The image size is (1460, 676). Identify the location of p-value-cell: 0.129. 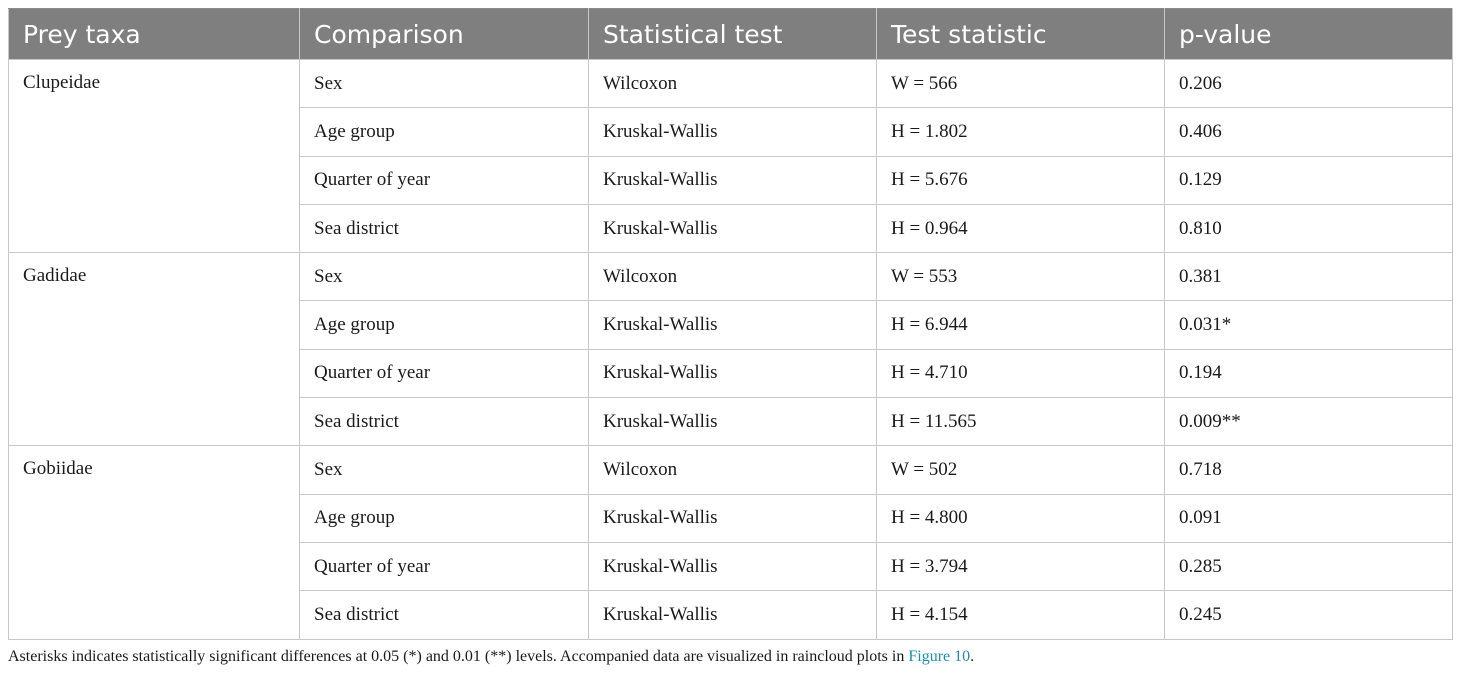
(1308, 180).